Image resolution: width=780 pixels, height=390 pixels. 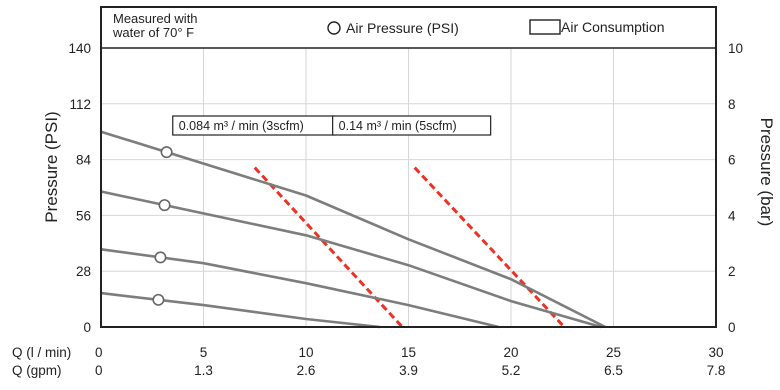 I want to click on x-secondary-tick-label: 5.2, so click(x=511, y=370).